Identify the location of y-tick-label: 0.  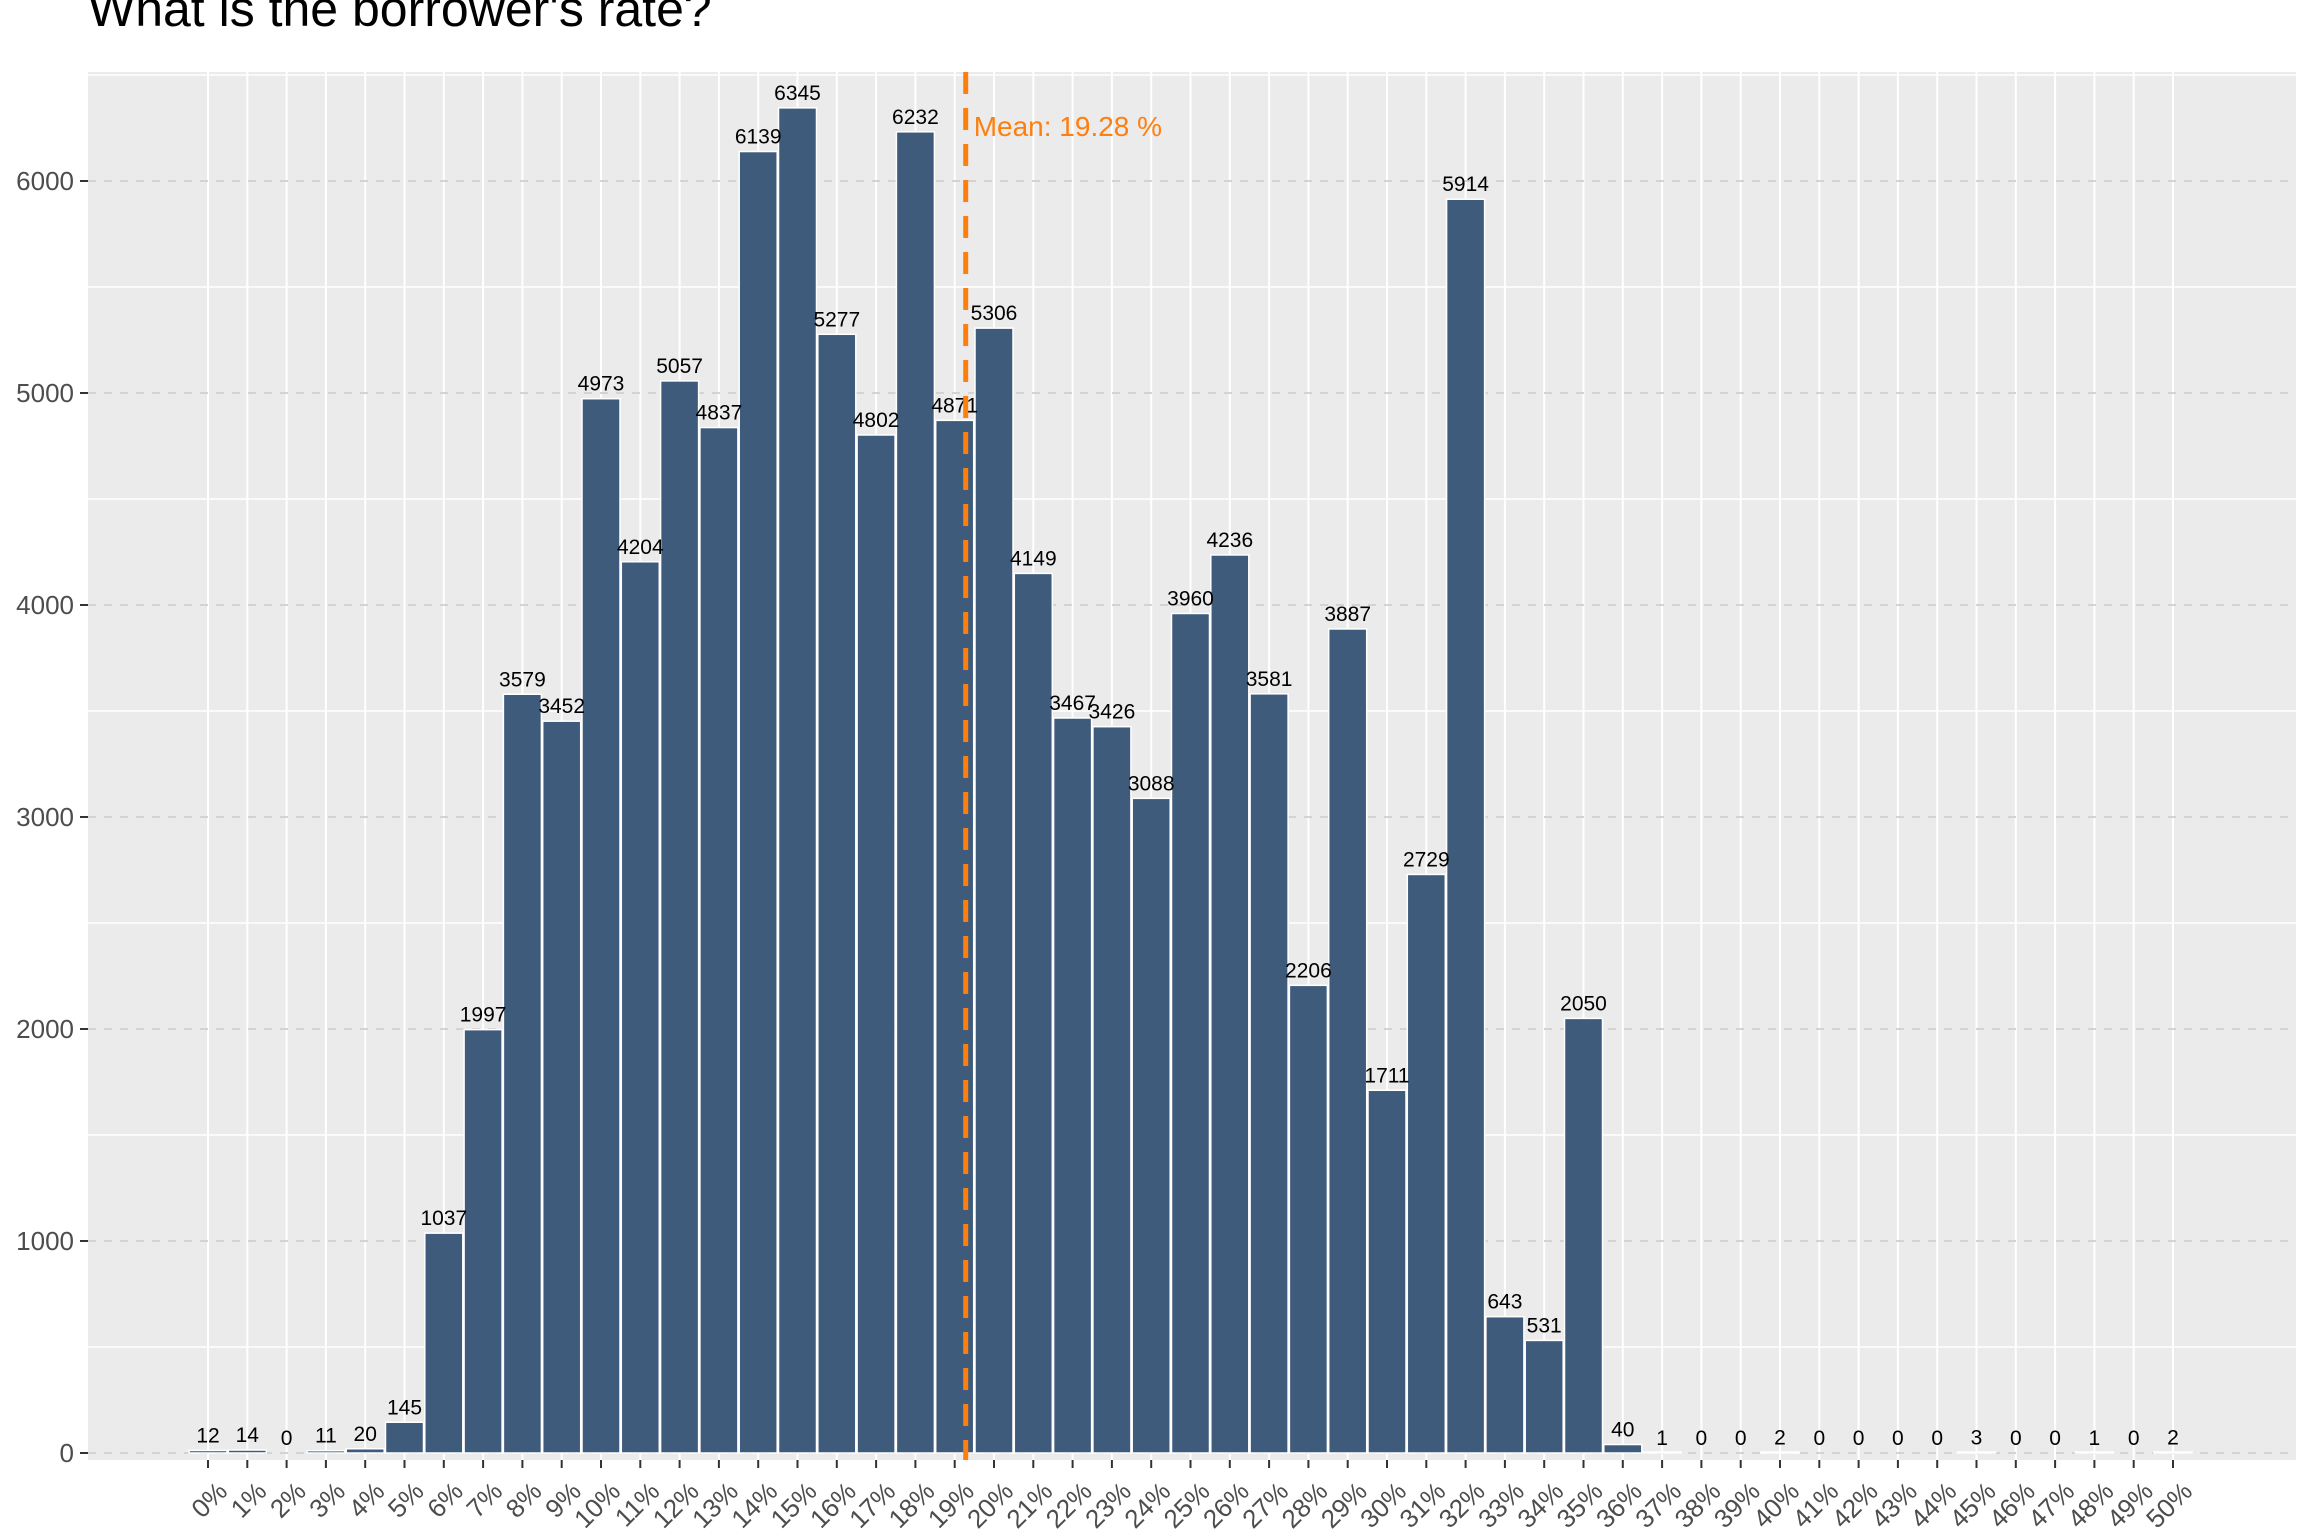
(67, 1453).